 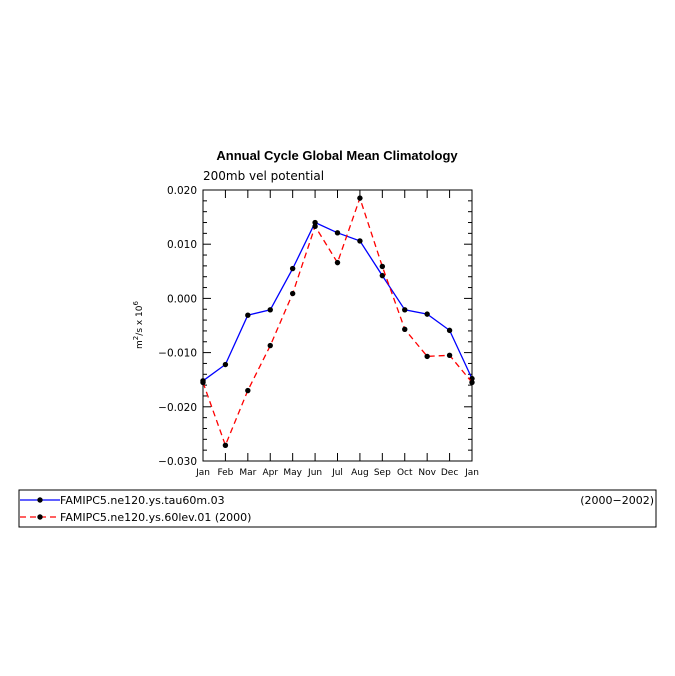 I want to click on x-tick-label: Jun, so click(x=314, y=473).